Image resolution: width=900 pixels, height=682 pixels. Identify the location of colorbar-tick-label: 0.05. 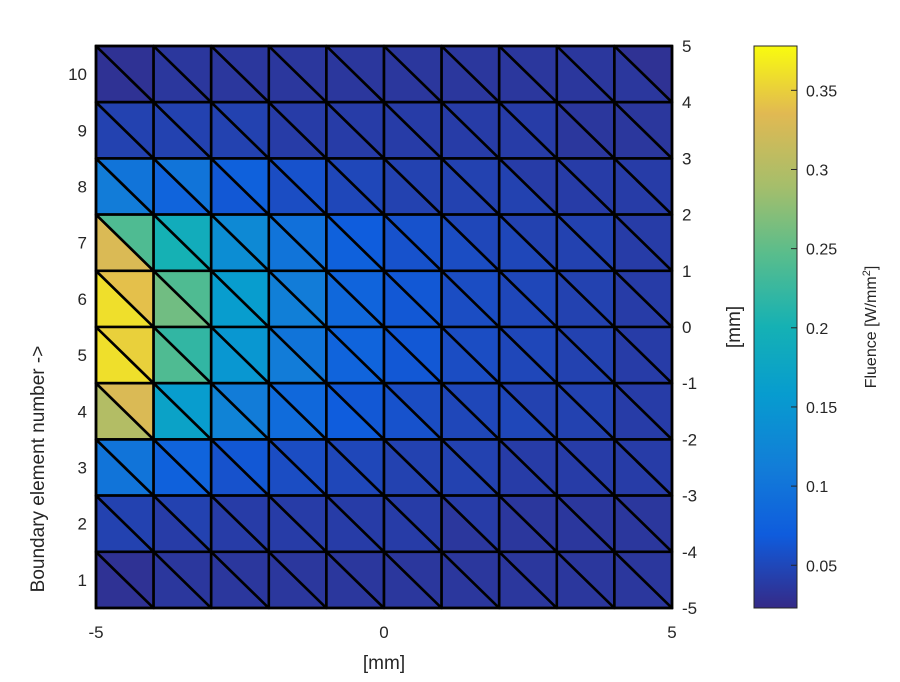
(821, 566).